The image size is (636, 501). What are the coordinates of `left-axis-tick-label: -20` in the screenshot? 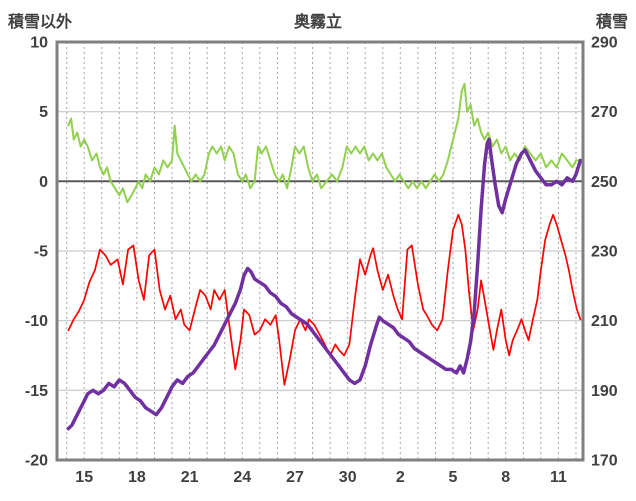 It's located at (36, 461).